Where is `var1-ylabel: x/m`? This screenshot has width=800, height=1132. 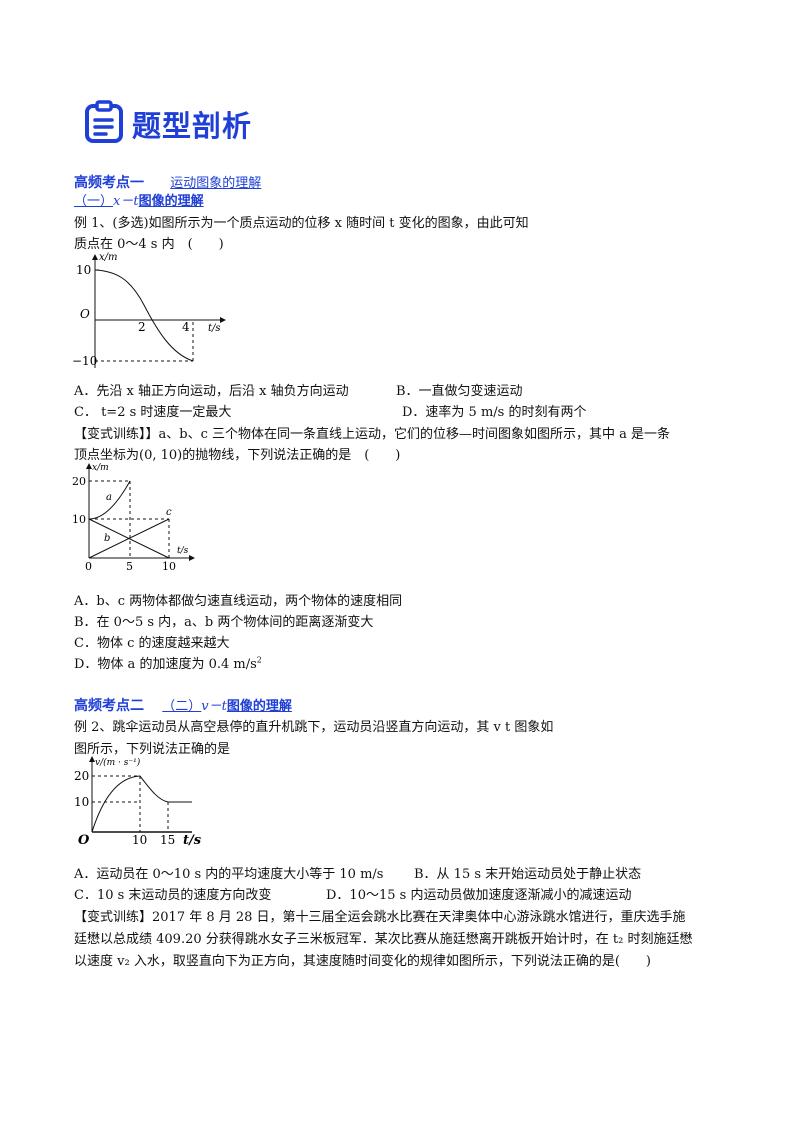 var1-ylabel: x/m is located at coordinates (100, 468).